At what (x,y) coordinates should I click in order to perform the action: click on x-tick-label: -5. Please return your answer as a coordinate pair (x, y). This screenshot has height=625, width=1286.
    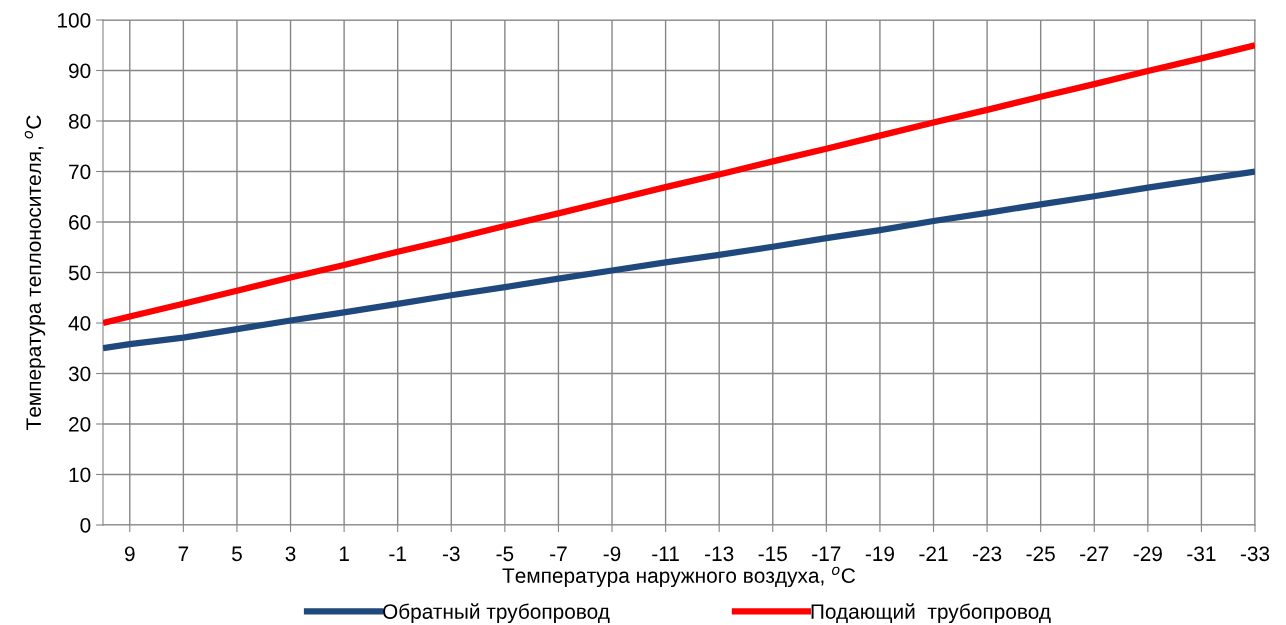
    Looking at the image, I should click on (505, 554).